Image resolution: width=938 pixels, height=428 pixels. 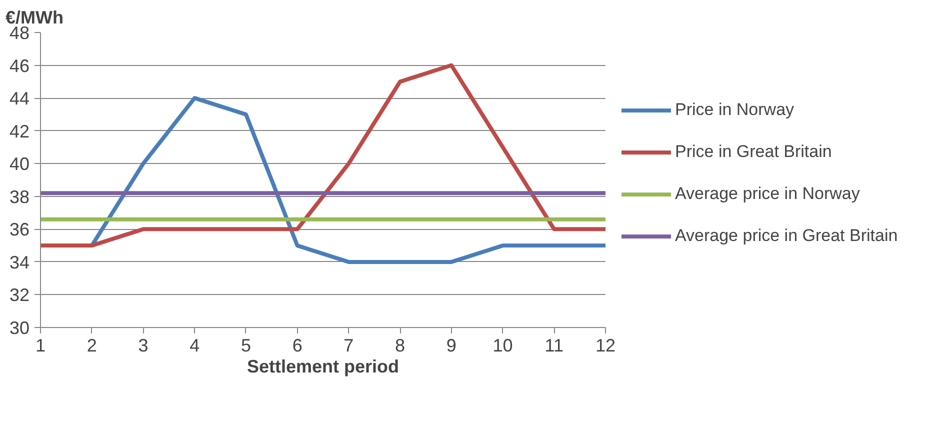 What do you see at coordinates (502, 346) in the screenshot?
I see `x-tick-label: 10` at bounding box center [502, 346].